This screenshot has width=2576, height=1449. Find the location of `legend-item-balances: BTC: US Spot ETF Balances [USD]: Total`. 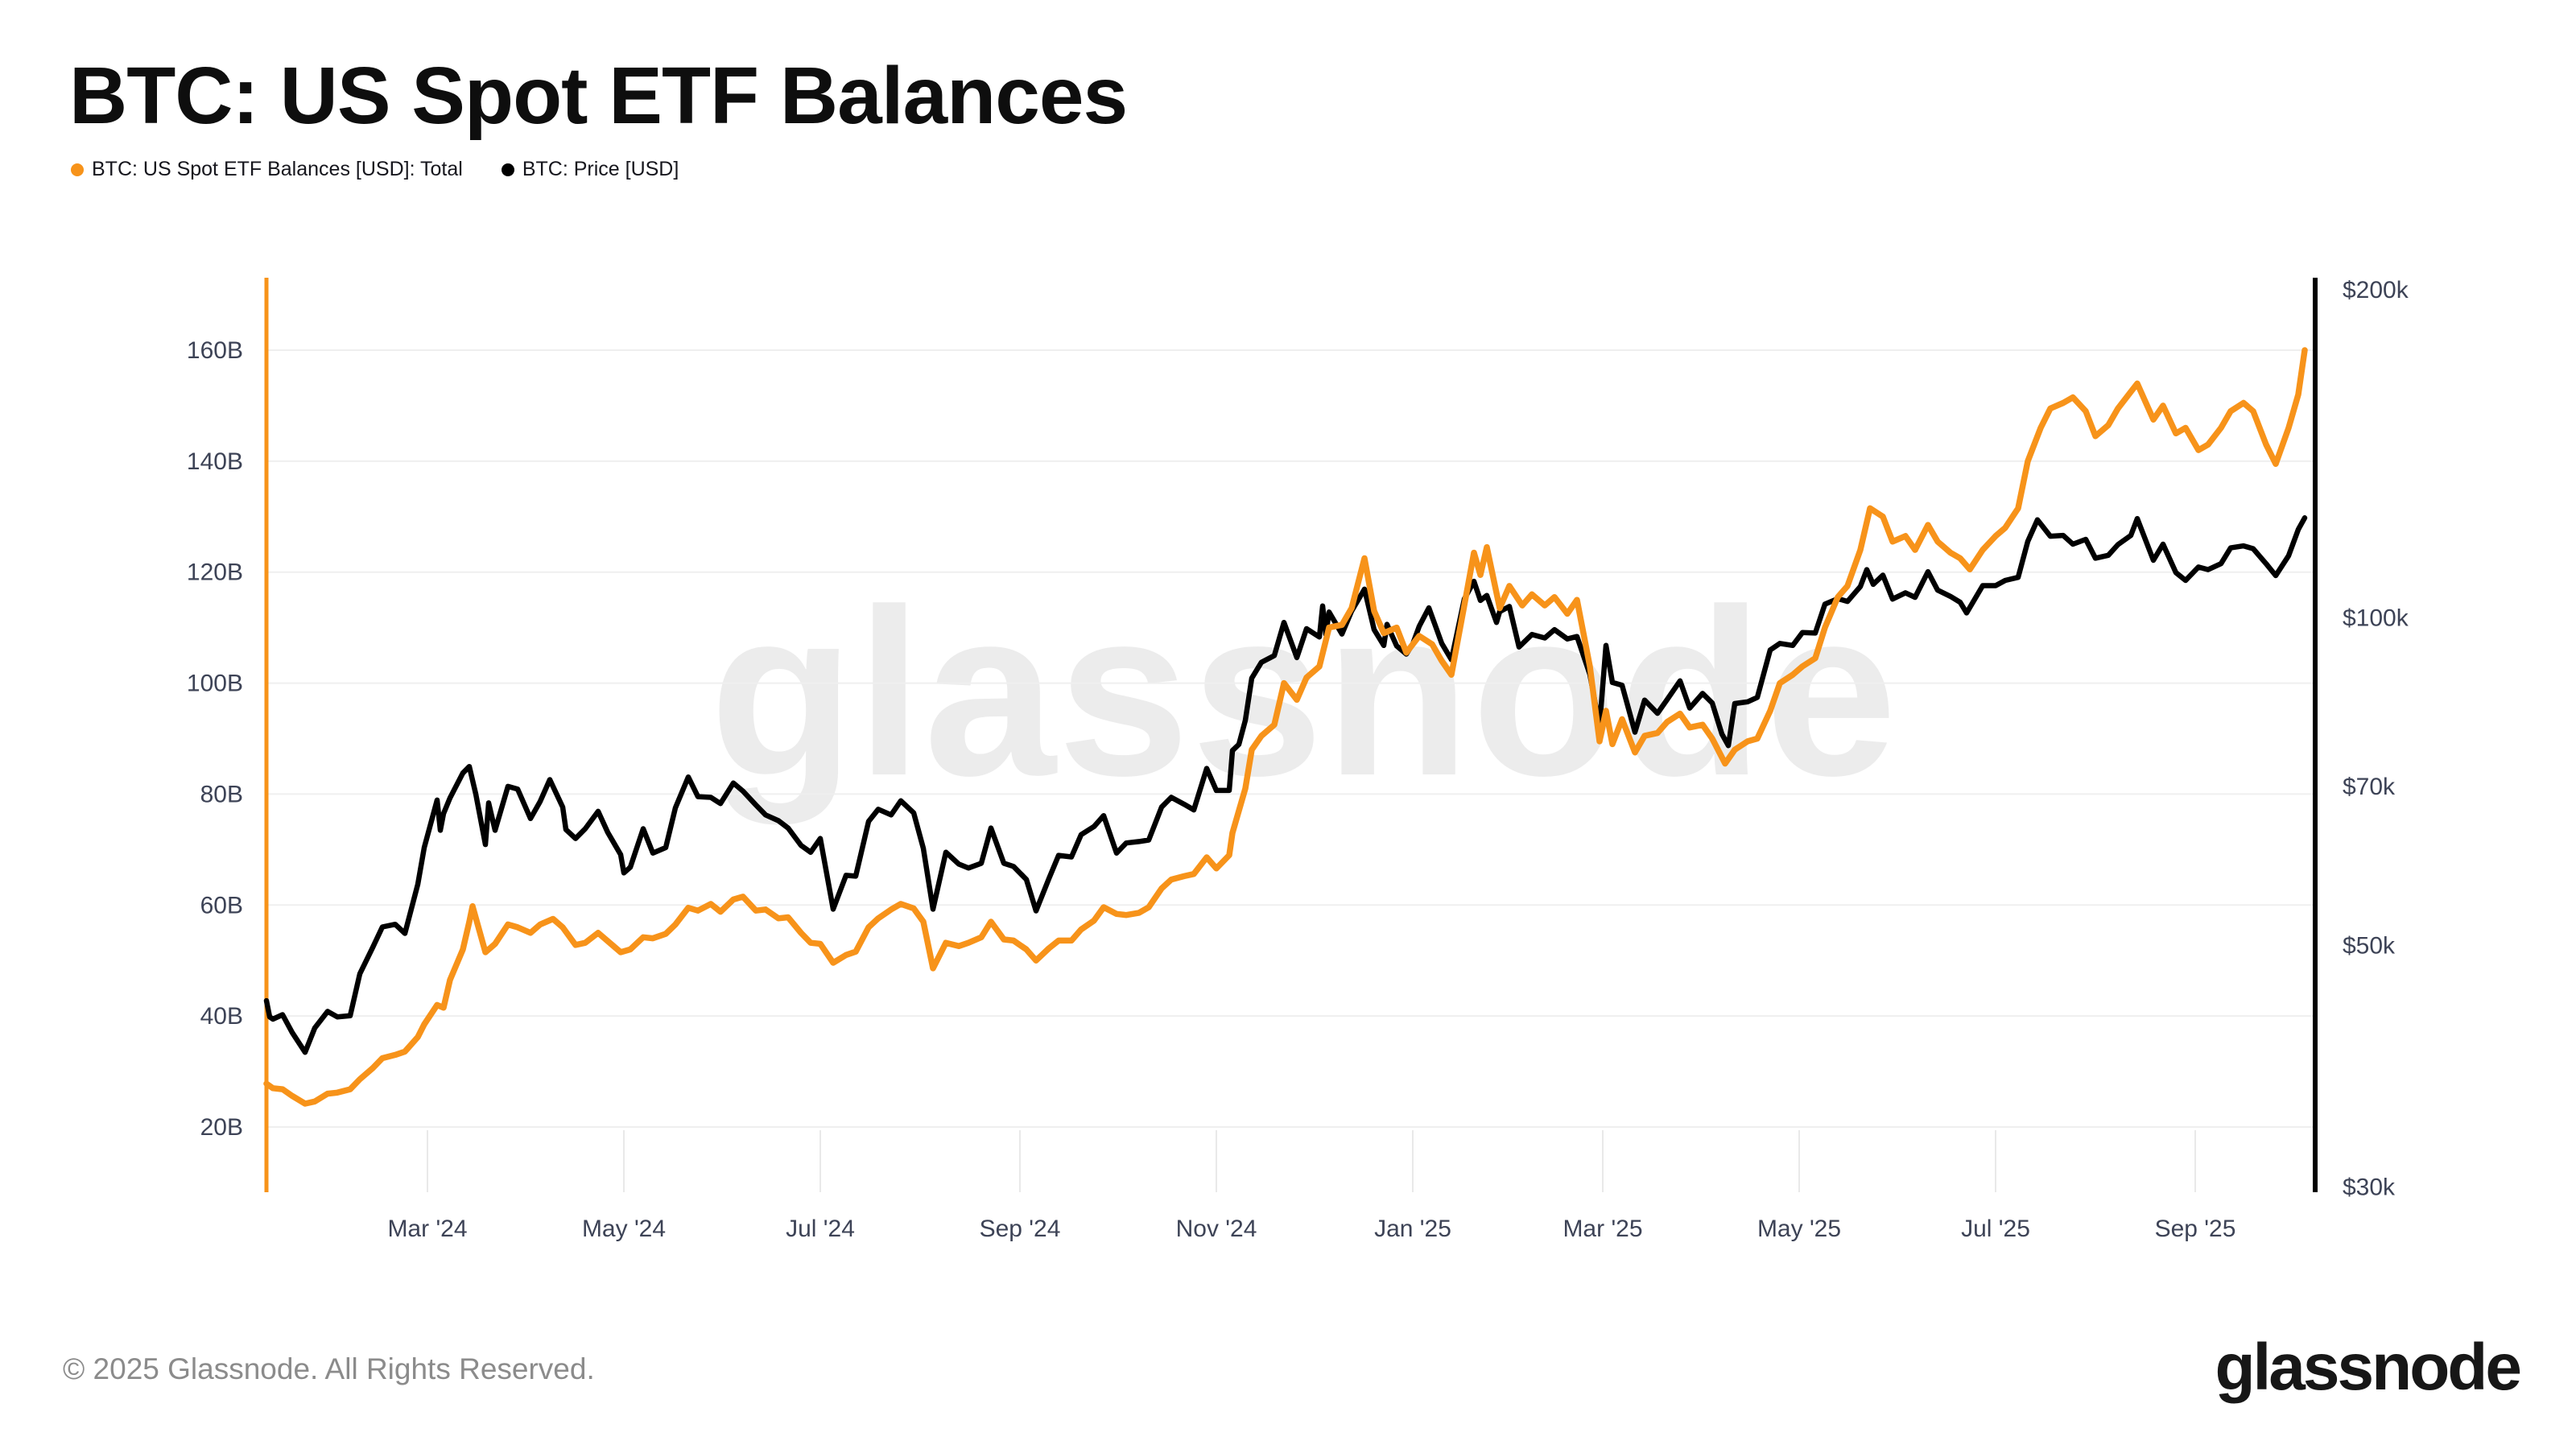

legend-item-balances: BTC: US Spot ETF Balances [USD]: Total is located at coordinates (267, 169).